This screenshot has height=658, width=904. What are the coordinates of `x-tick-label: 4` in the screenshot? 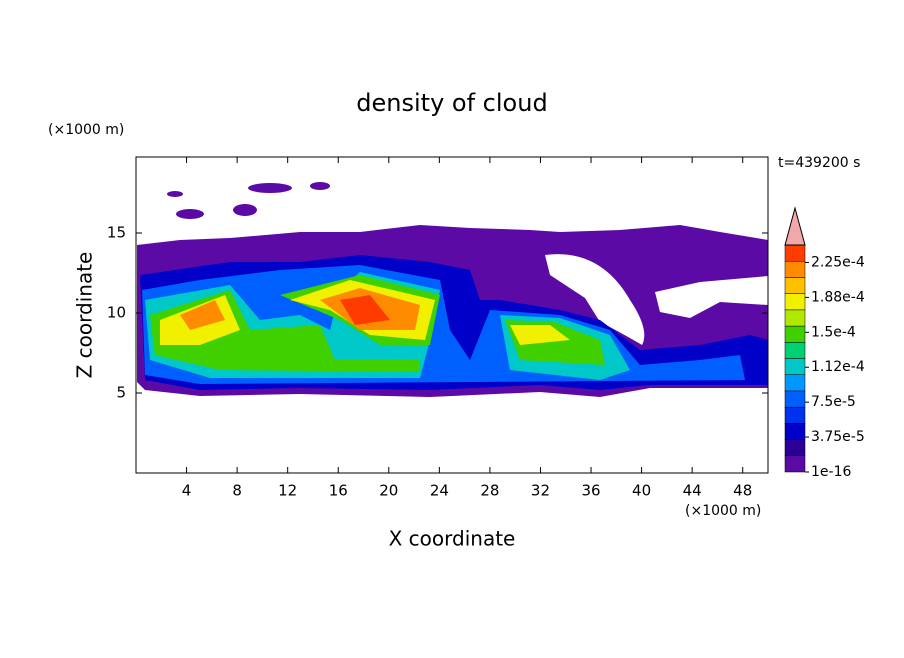 It's located at (187, 491).